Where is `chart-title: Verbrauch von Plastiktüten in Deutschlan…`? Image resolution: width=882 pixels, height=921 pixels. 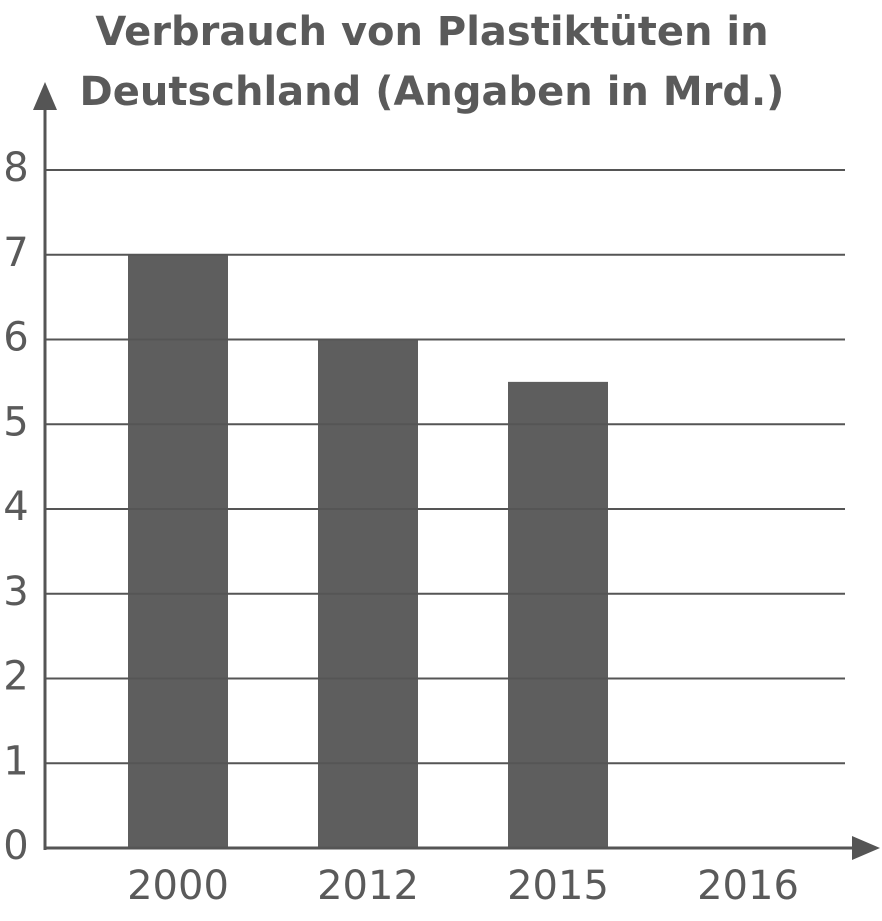 chart-title: Verbrauch von Plastiktüten in Deutschlan… is located at coordinates (432, 62).